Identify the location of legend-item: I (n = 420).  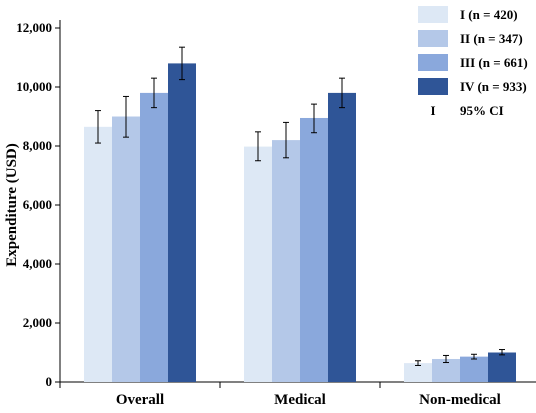
(468, 14).